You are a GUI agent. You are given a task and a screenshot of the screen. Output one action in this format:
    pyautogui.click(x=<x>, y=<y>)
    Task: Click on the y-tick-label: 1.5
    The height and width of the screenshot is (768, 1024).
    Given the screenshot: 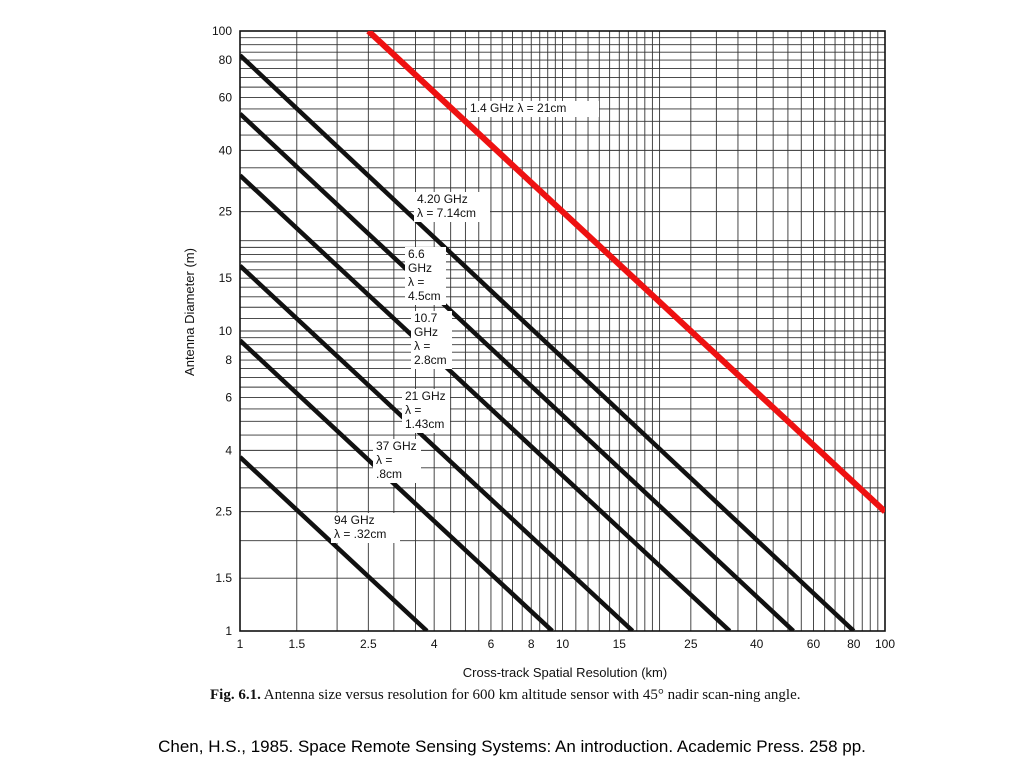 What is the action you would take?
    pyautogui.click(x=223, y=578)
    